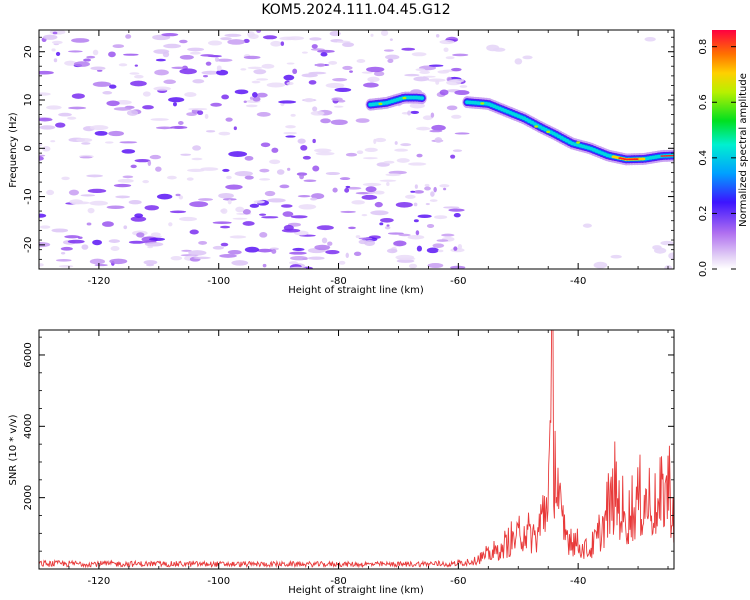  Describe the element at coordinates (28, 497) in the screenshot. I see `y-tick-label: 2000` at that location.